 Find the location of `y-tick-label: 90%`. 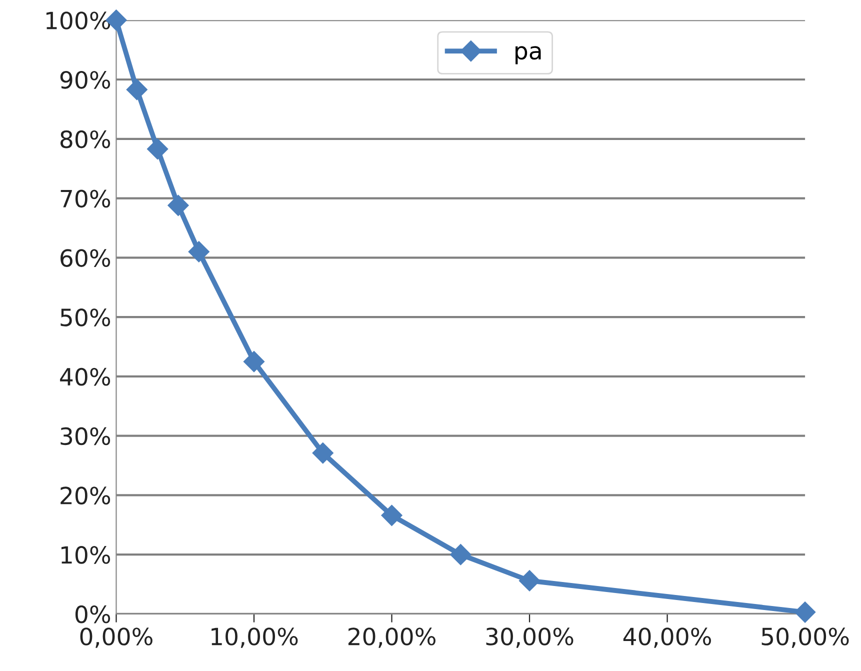

y-tick-label: 90% is located at coordinates (85, 79).